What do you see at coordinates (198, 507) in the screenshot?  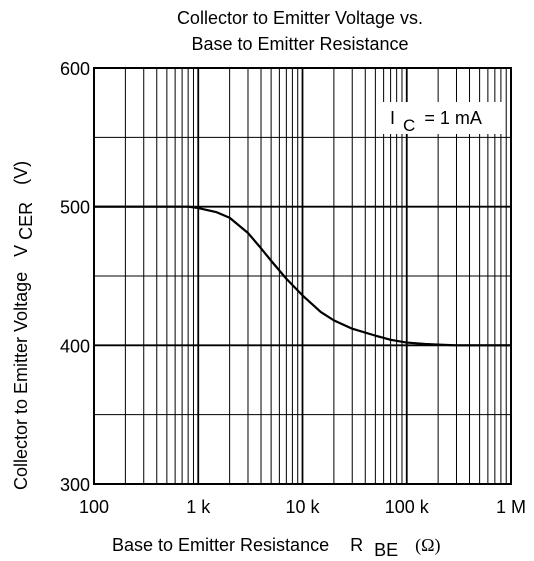 I see `x-tick-label: 1 k` at bounding box center [198, 507].